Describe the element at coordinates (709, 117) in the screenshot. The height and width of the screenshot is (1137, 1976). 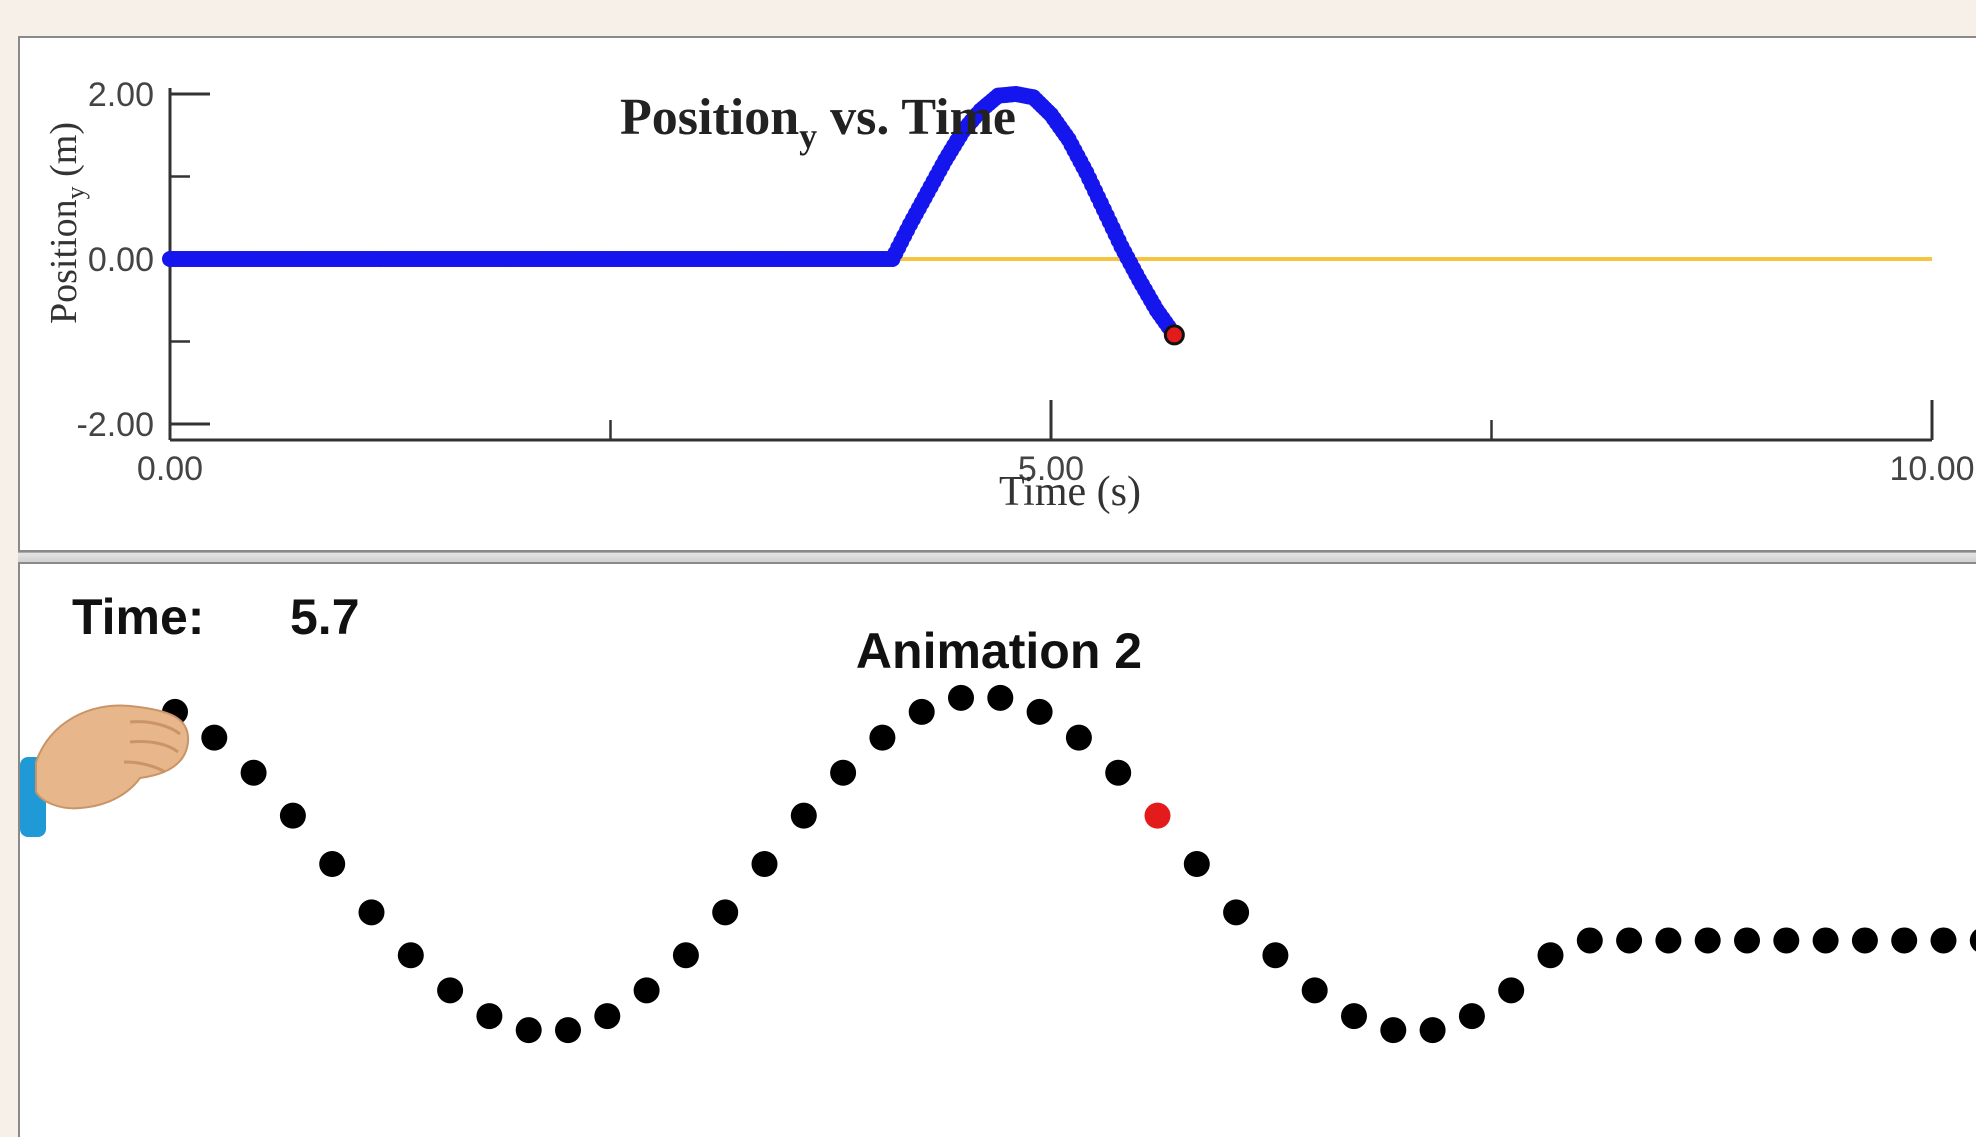
I see `graph-title-main: Position` at that location.